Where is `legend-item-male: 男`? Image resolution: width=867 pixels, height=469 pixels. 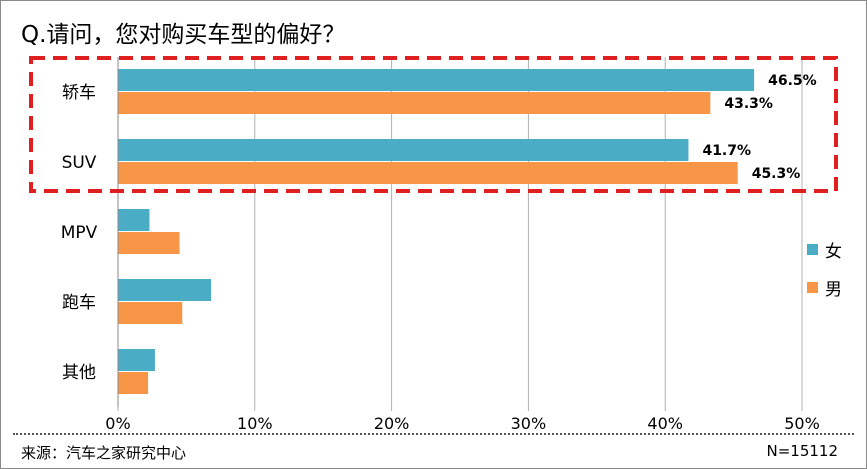
legend-item-male: 男 is located at coordinates (824, 288).